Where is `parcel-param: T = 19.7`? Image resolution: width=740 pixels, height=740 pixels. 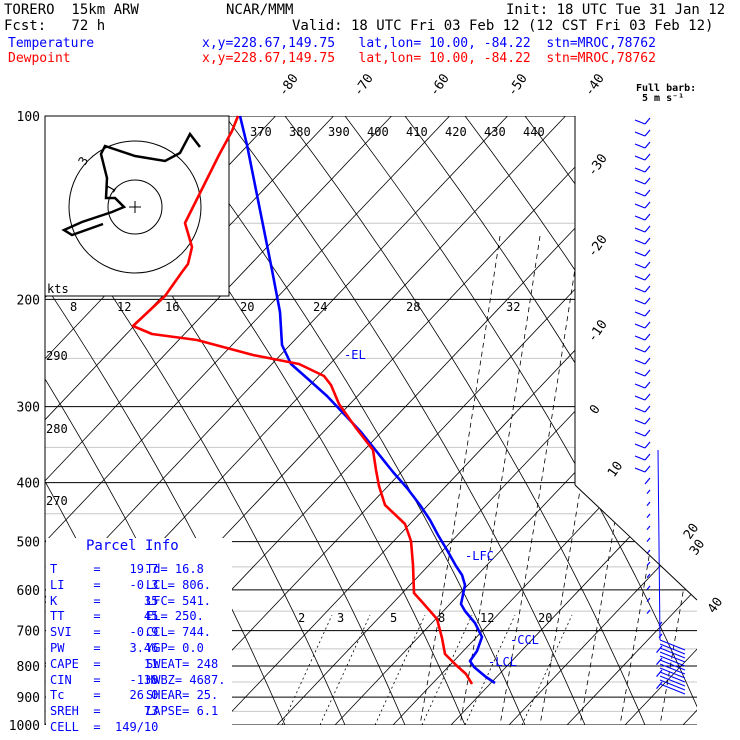 parcel-param: T = 19.7 is located at coordinates (104, 569).